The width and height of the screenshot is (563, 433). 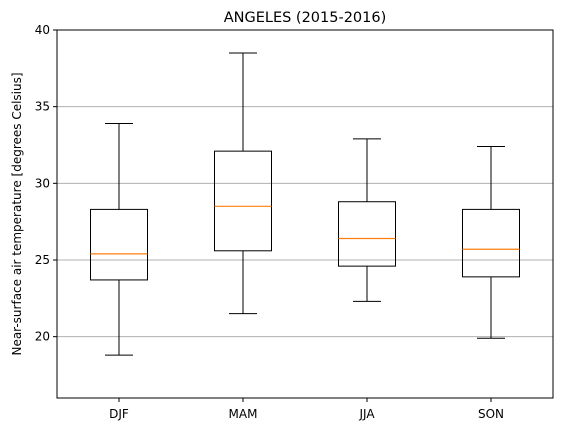 What do you see at coordinates (42, 183) in the screenshot?
I see `y-tick-label: 30` at bounding box center [42, 183].